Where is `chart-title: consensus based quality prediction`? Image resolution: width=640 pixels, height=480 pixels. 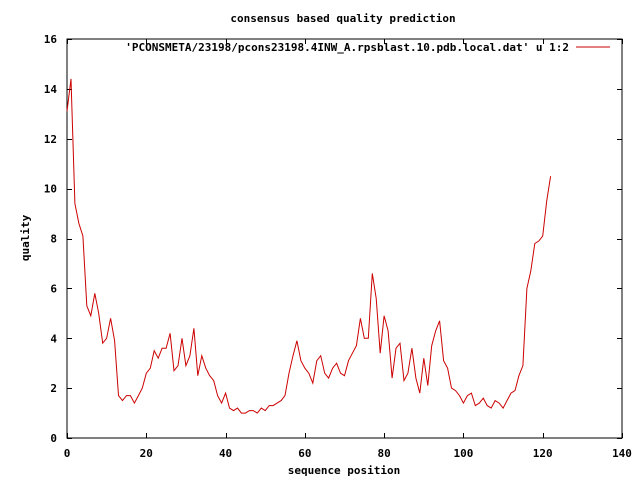 chart-title: consensus based quality prediction is located at coordinates (342, 18).